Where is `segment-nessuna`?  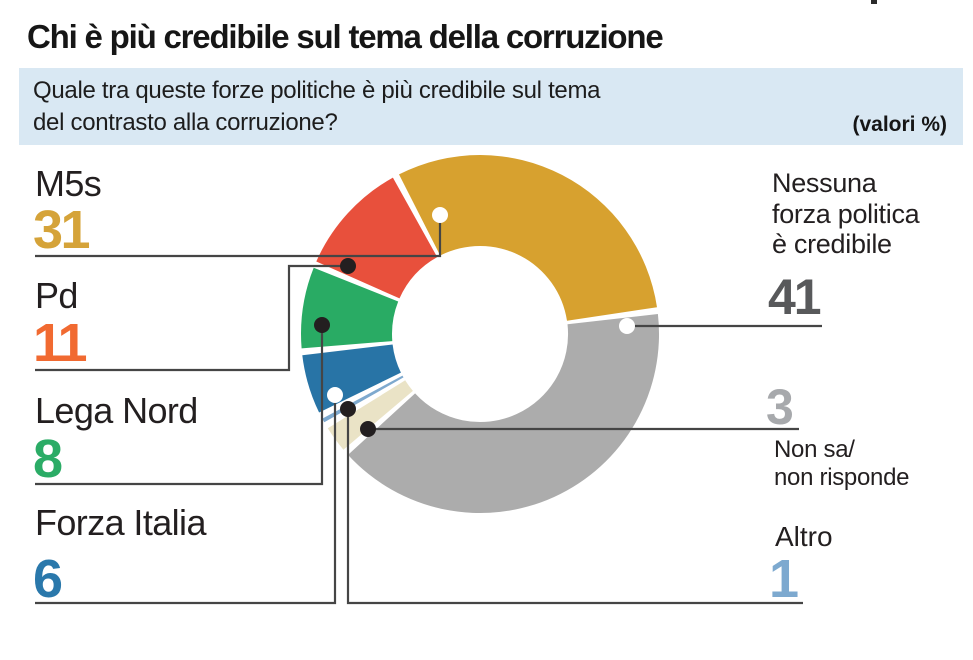 segment-nessuna is located at coordinates (504, 414).